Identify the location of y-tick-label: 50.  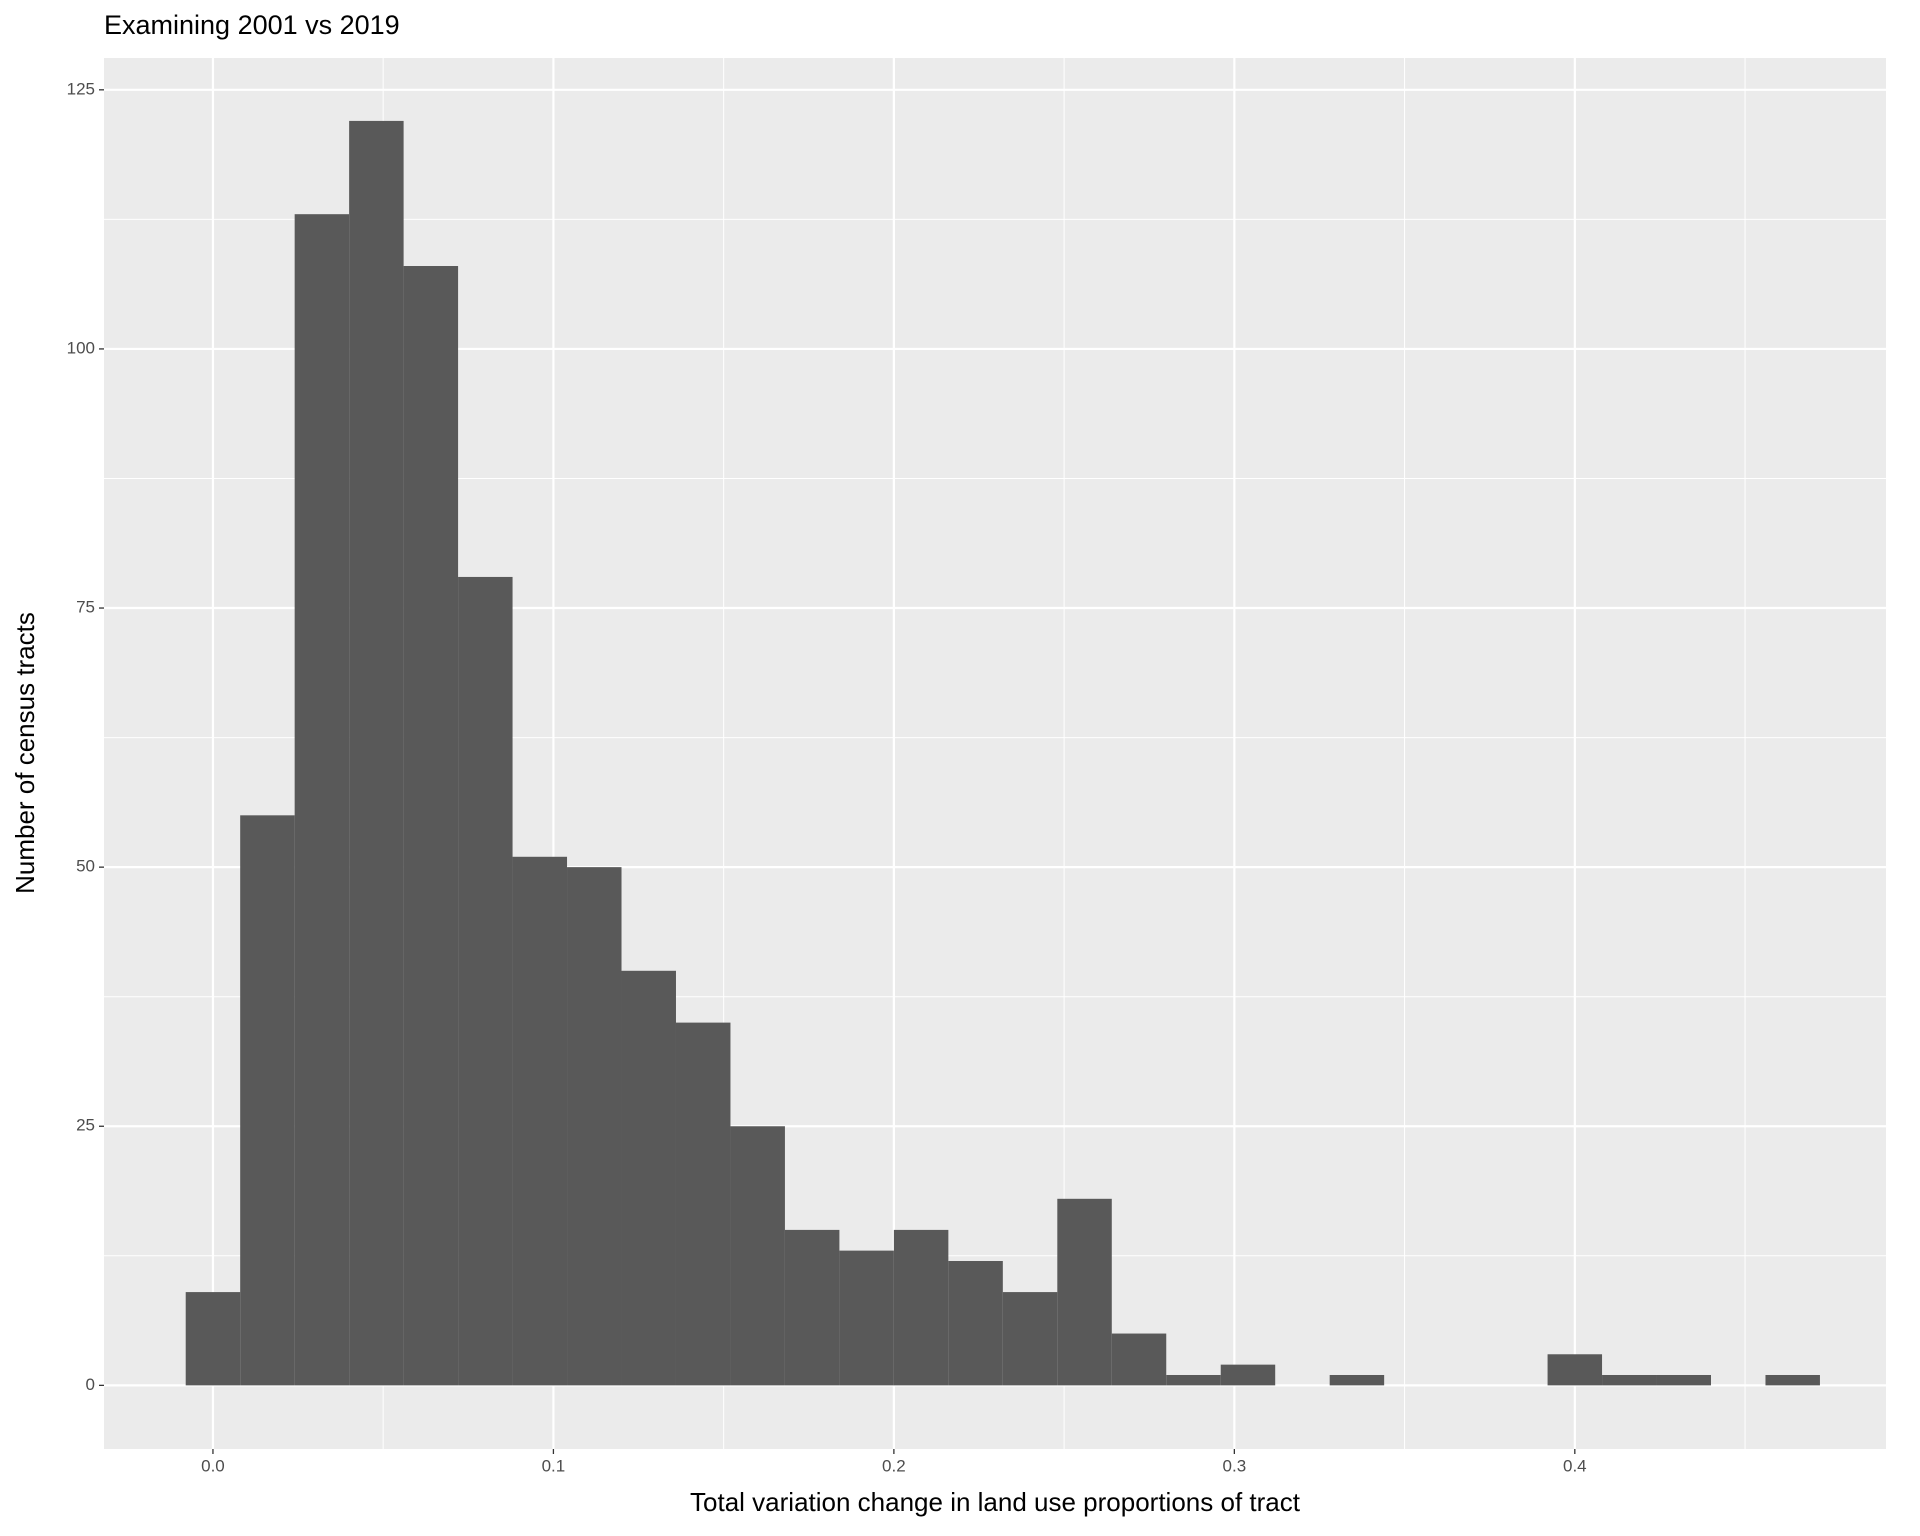
(85, 866).